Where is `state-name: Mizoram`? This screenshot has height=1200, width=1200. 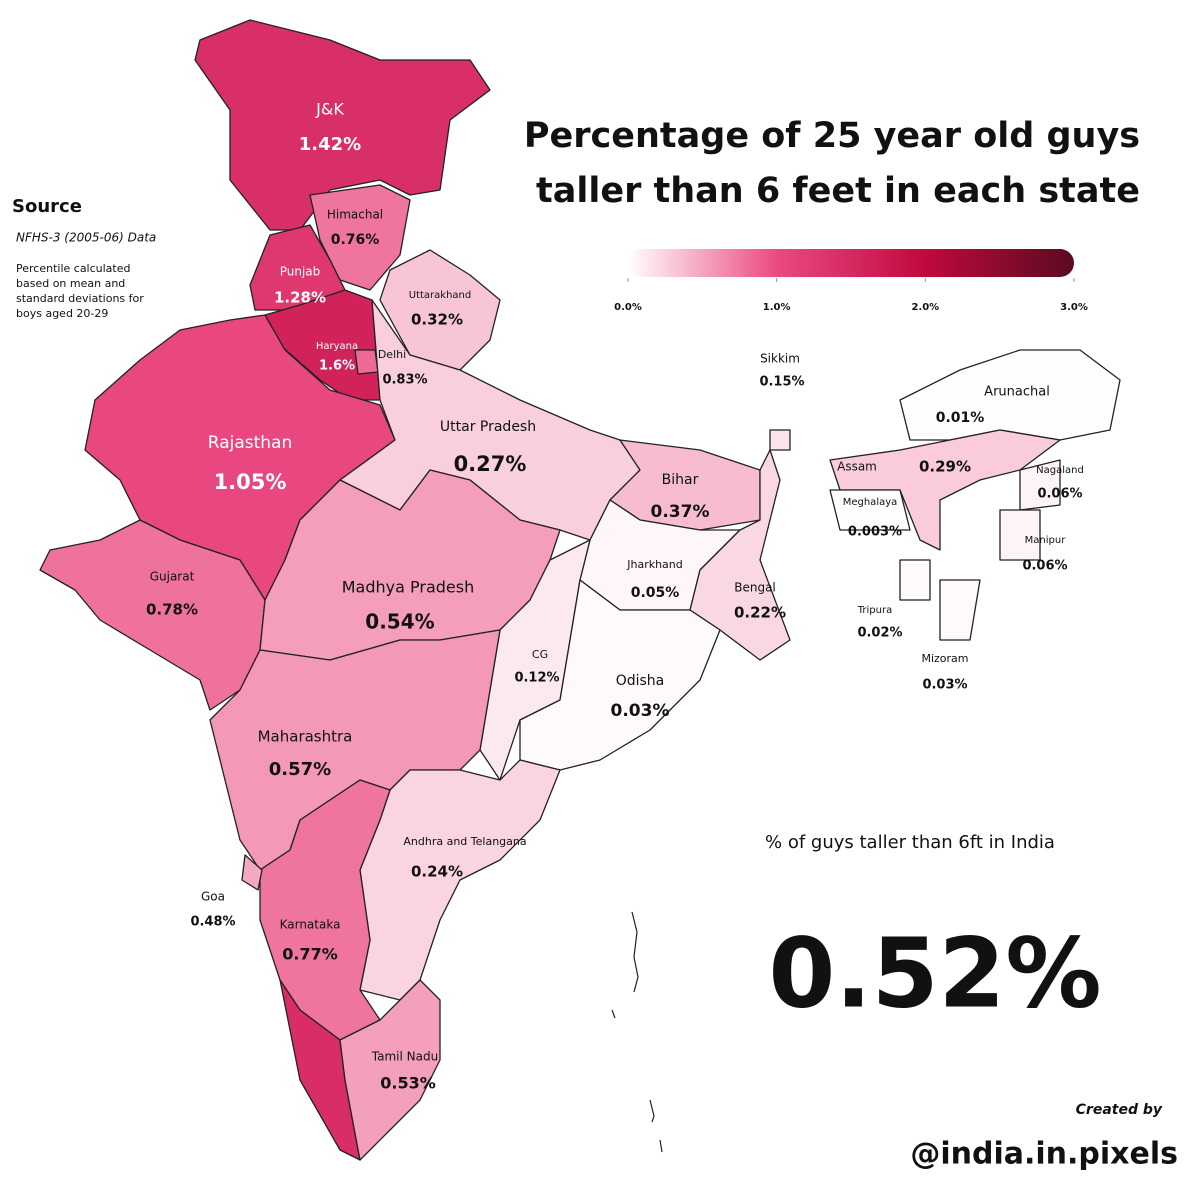 state-name: Mizoram is located at coordinates (944, 658).